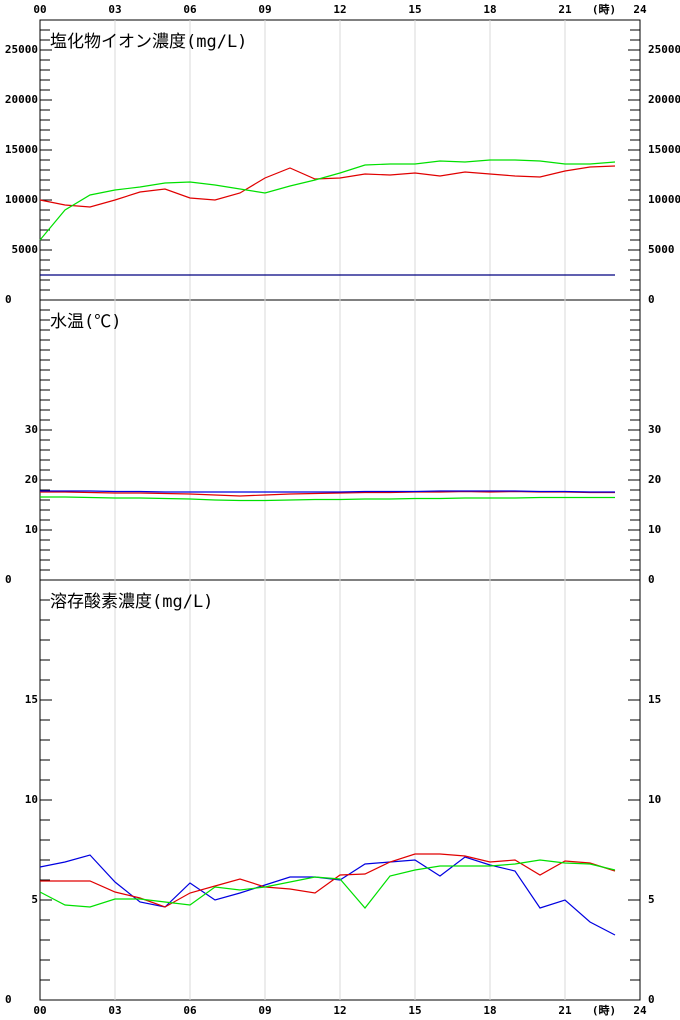  Describe the element at coordinates (131, 602) in the screenshot. I see `panel-title: 溶存酸素濃度(mg/L)` at that location.